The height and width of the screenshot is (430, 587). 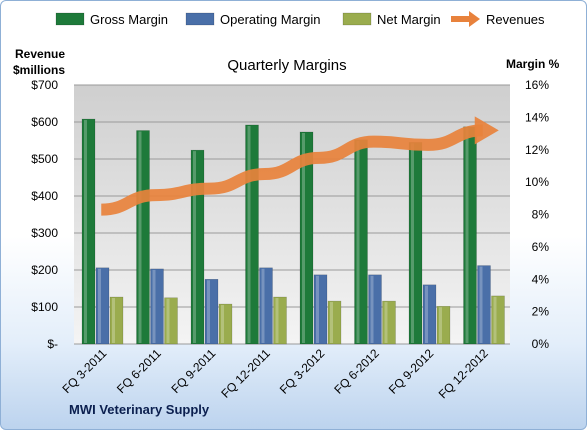 What do you see at coordinates (85, 371) in the screenshot?
I see `x-tick-label: FQ 3-2011` at bounding box center [85, 371].